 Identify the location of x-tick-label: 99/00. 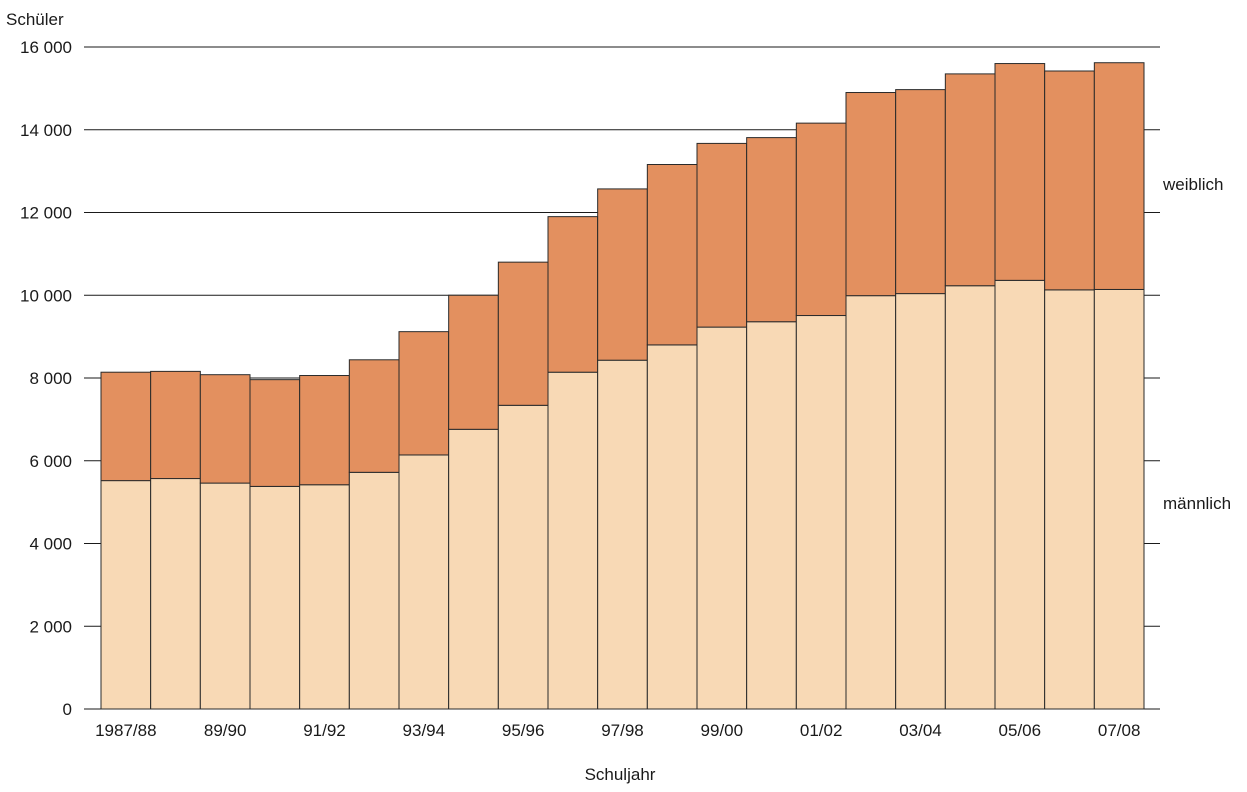
(722, 730).